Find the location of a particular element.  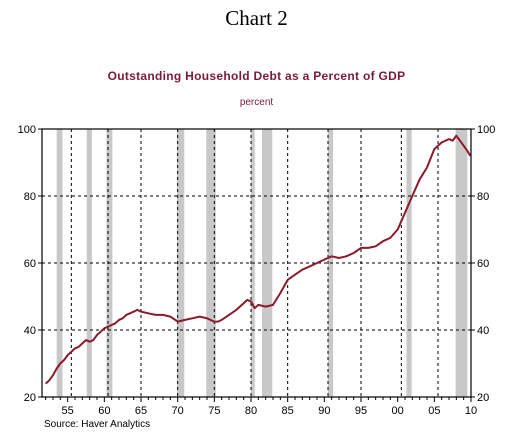

y-tick-label-right: 60 is located at coordinates (483, 264).